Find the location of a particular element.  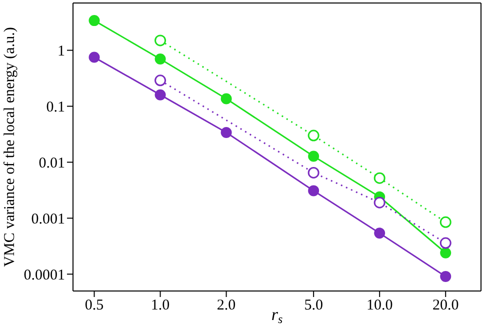

y-tick-label: 0.001 is located at coordinates (48, 220).